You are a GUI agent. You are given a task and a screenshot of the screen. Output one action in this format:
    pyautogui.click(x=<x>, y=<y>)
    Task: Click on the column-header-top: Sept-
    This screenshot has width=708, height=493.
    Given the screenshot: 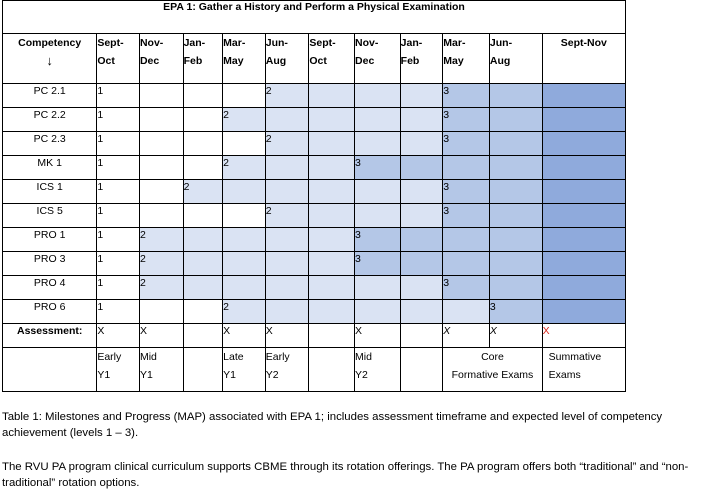 What is the action you would take?
    pyautogui.click(x=110, y=43)
    